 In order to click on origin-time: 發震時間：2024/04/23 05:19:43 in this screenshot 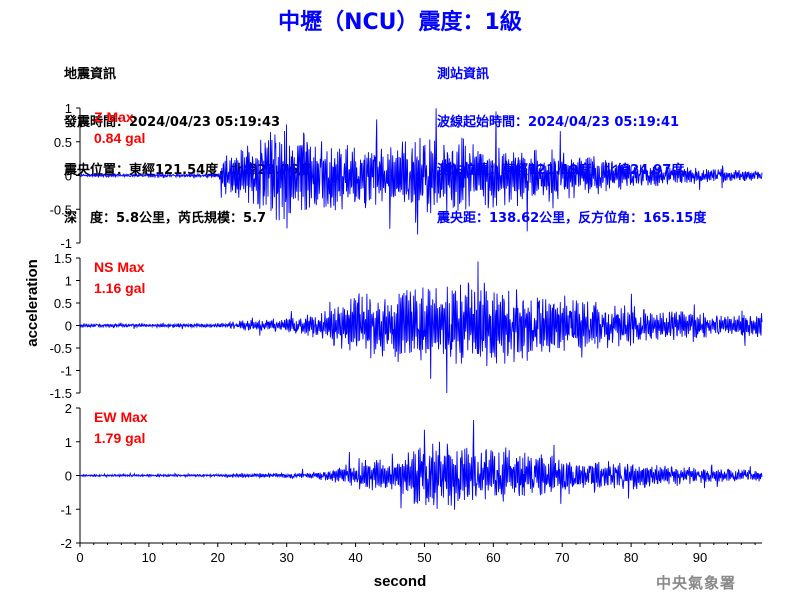, I will do `click(172, 122)`.